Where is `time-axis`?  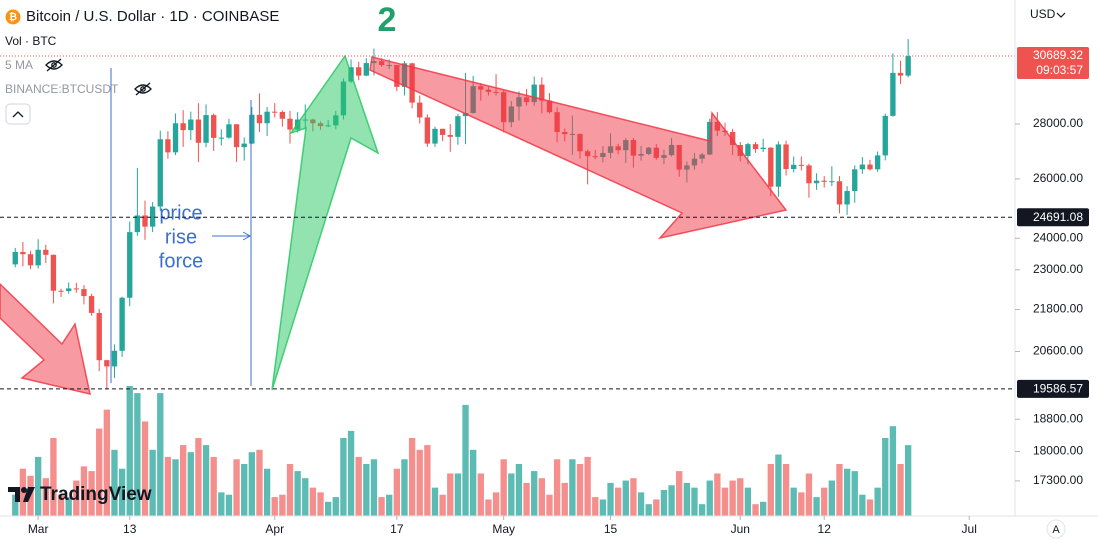
time-axis is located at coordinates (507, 531).